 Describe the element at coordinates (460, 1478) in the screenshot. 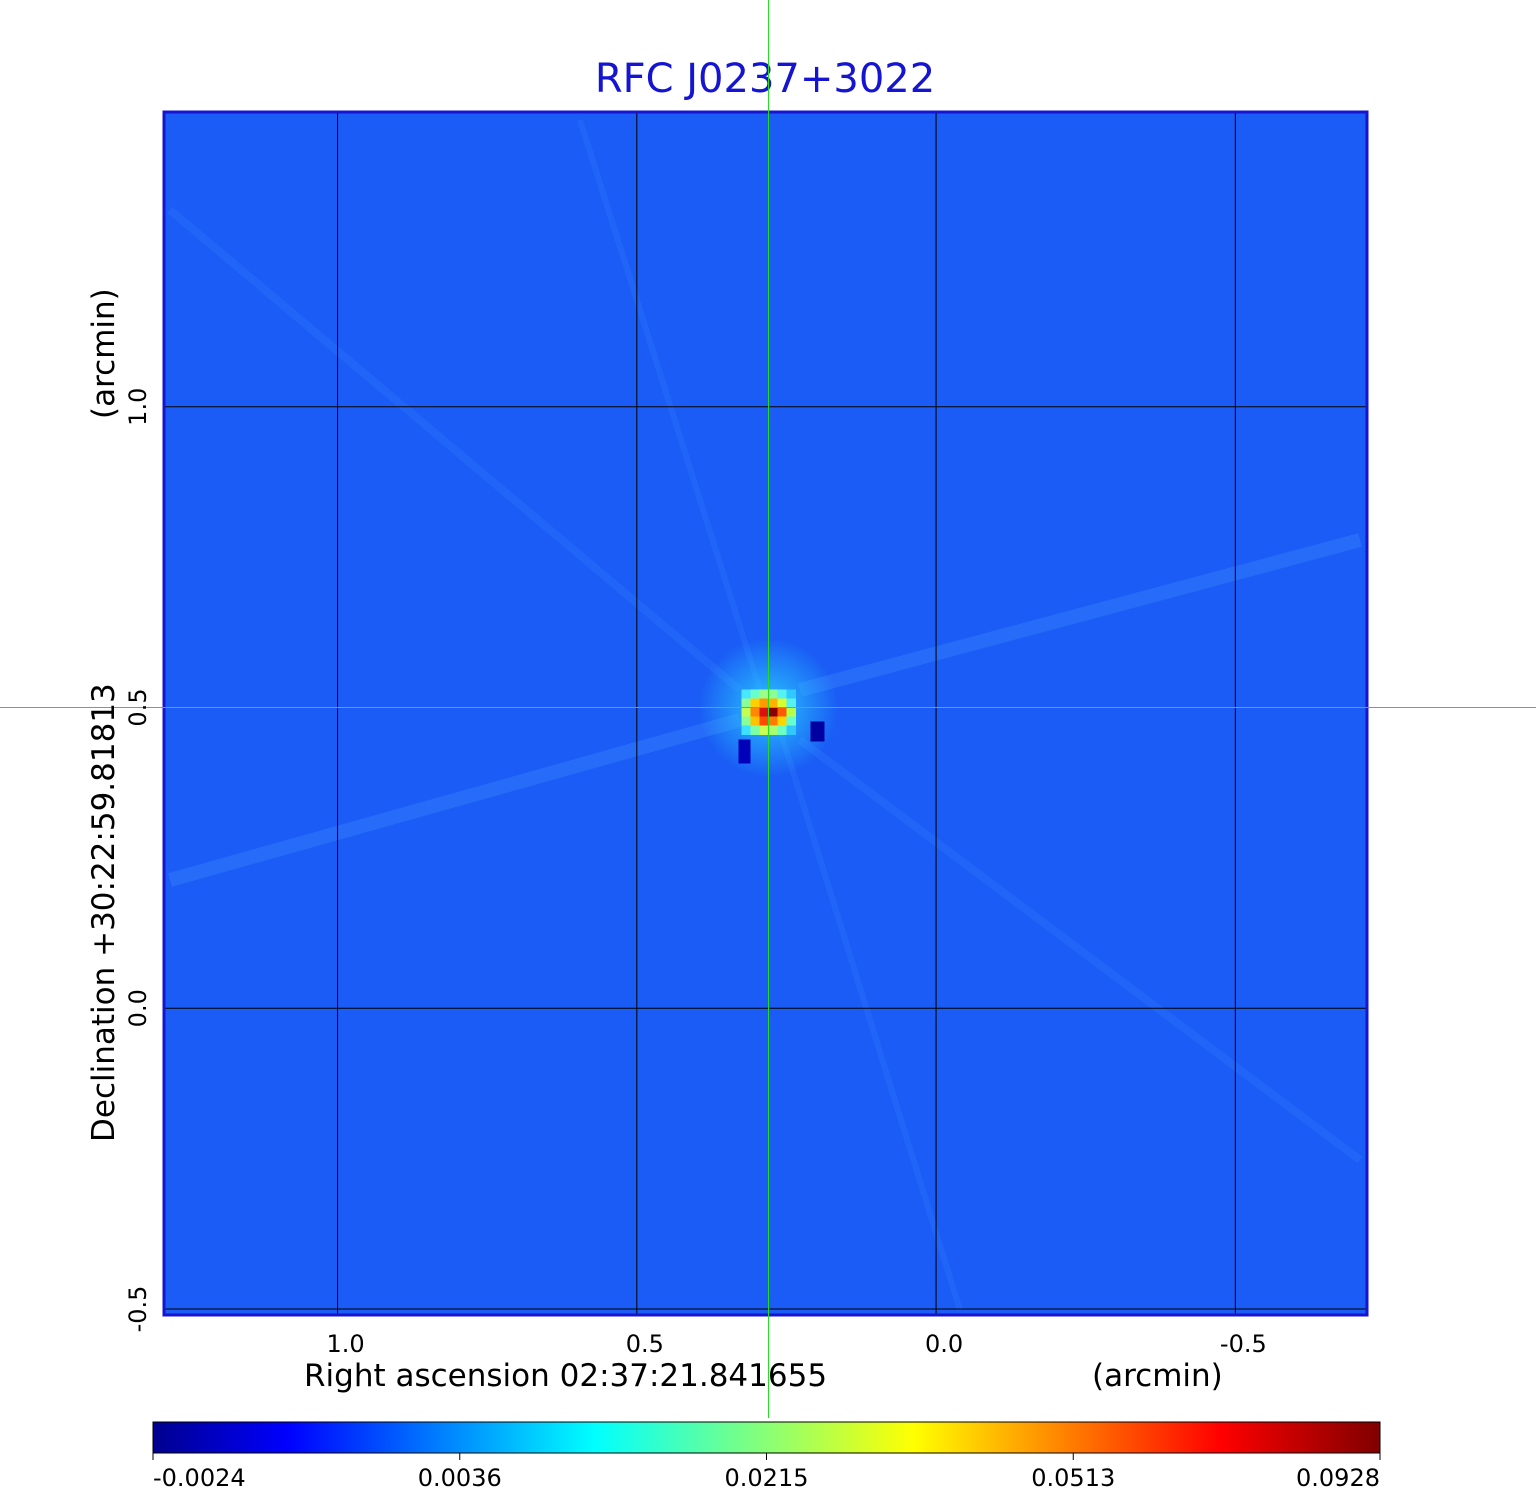

I see `colorbar-tick-label: 0.0036` at that location.